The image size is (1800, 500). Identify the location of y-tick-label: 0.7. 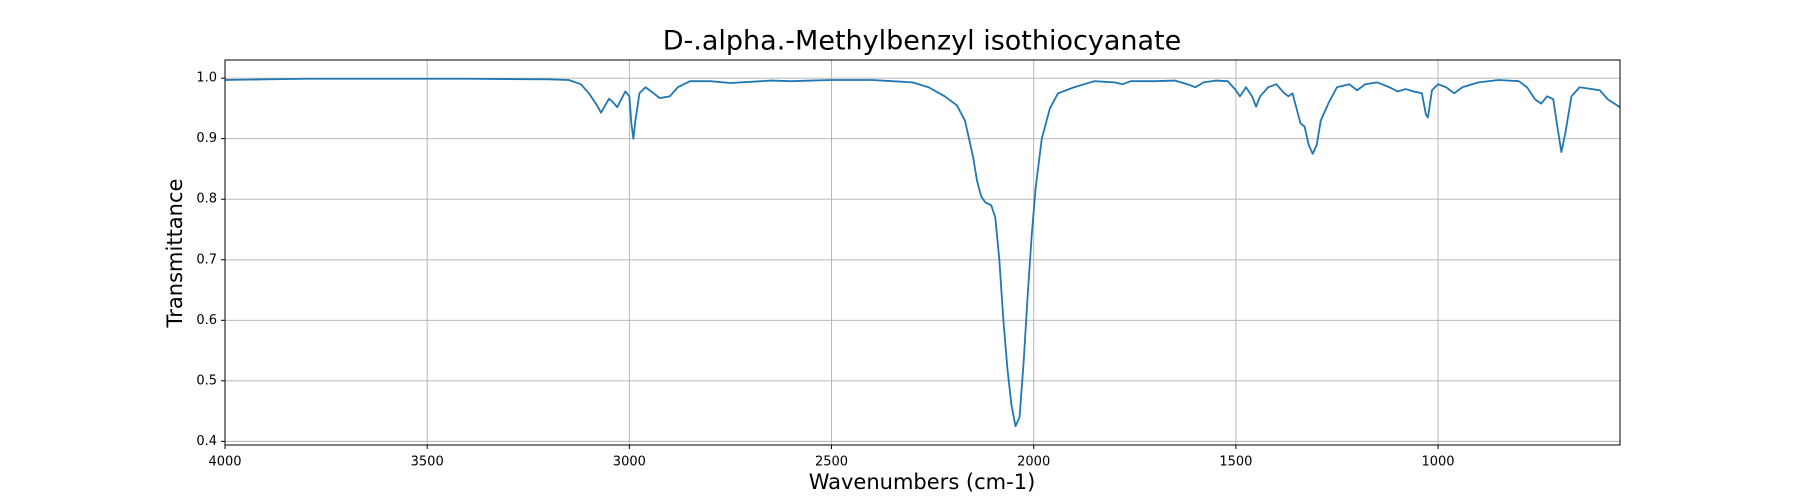
(206, 259).